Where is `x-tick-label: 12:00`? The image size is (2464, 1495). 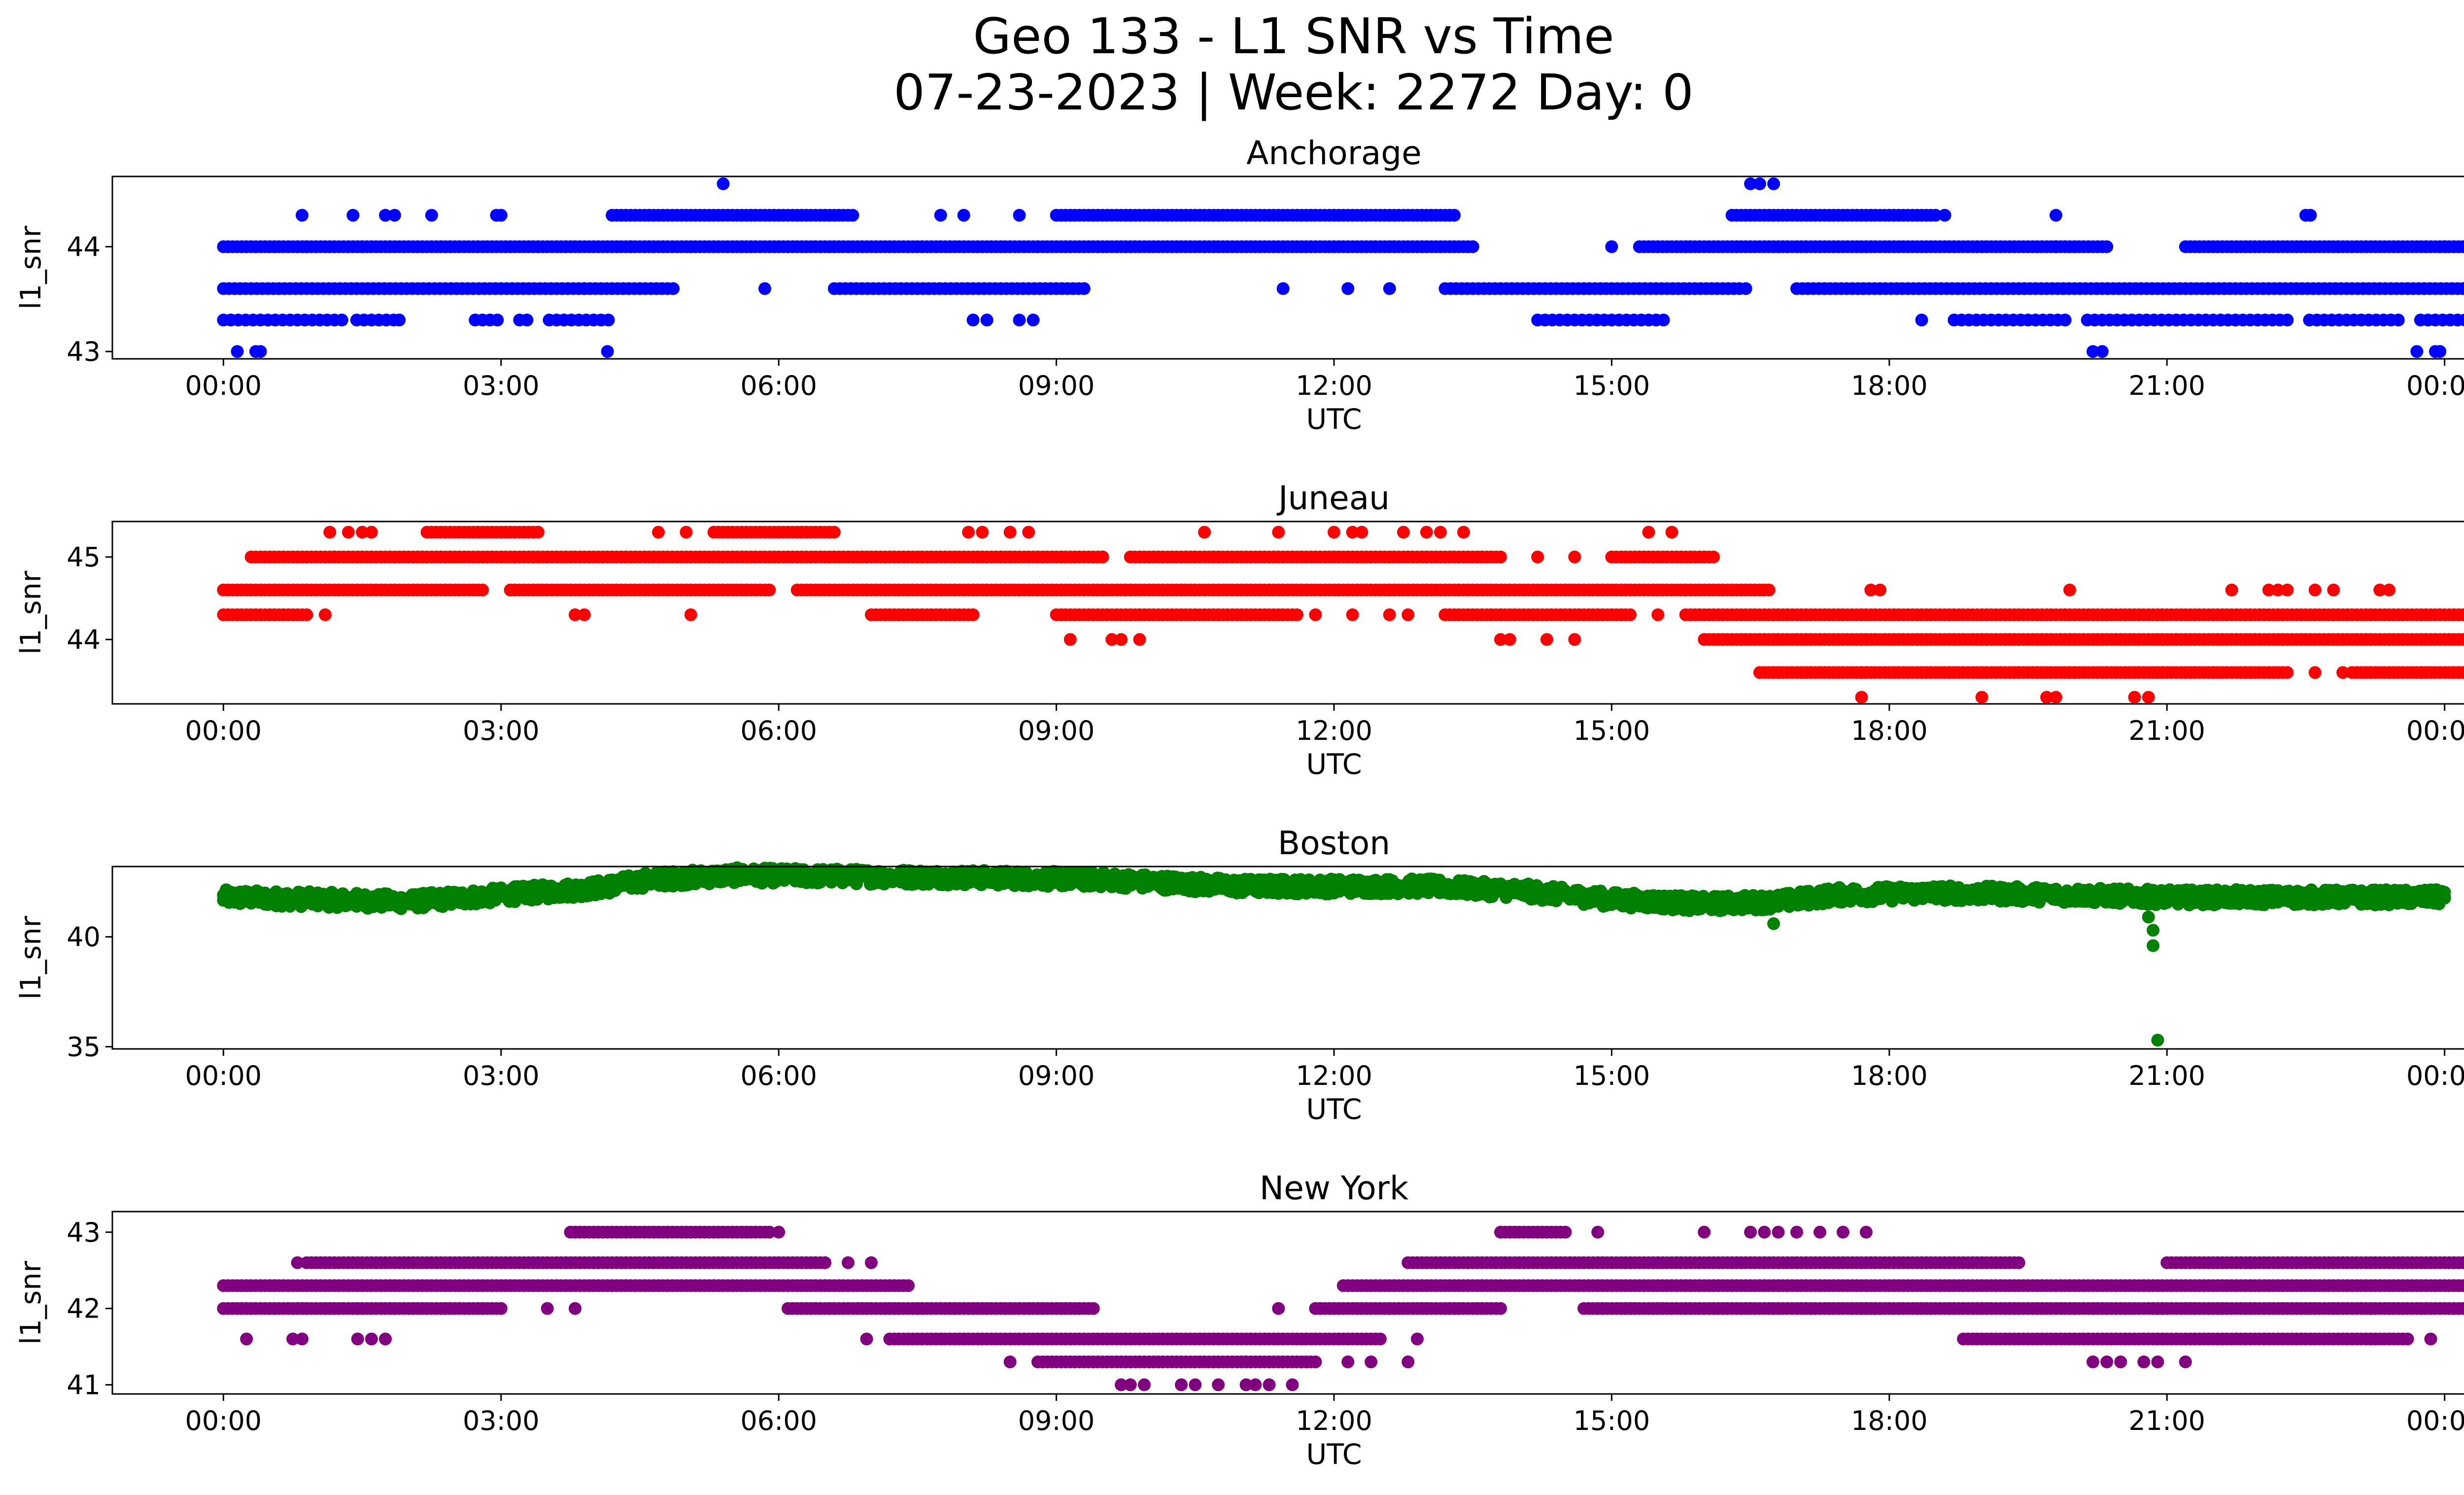 x-tick-label: 12:00 is located at coordinates (1334, 385).